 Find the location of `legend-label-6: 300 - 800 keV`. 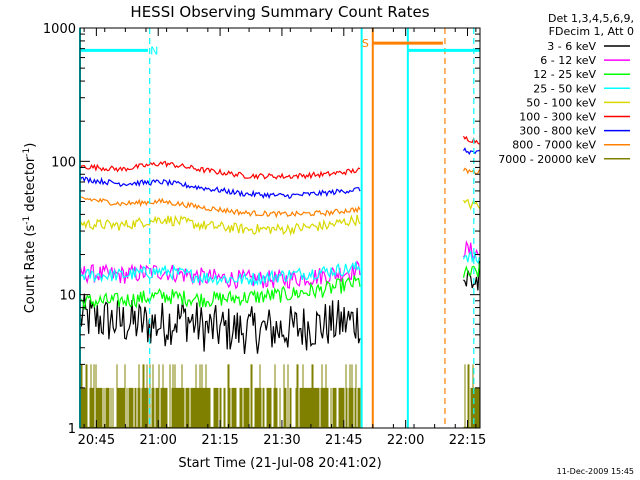

legend-label-6: 300 - 800 keV is located at coordinates (557, 131).